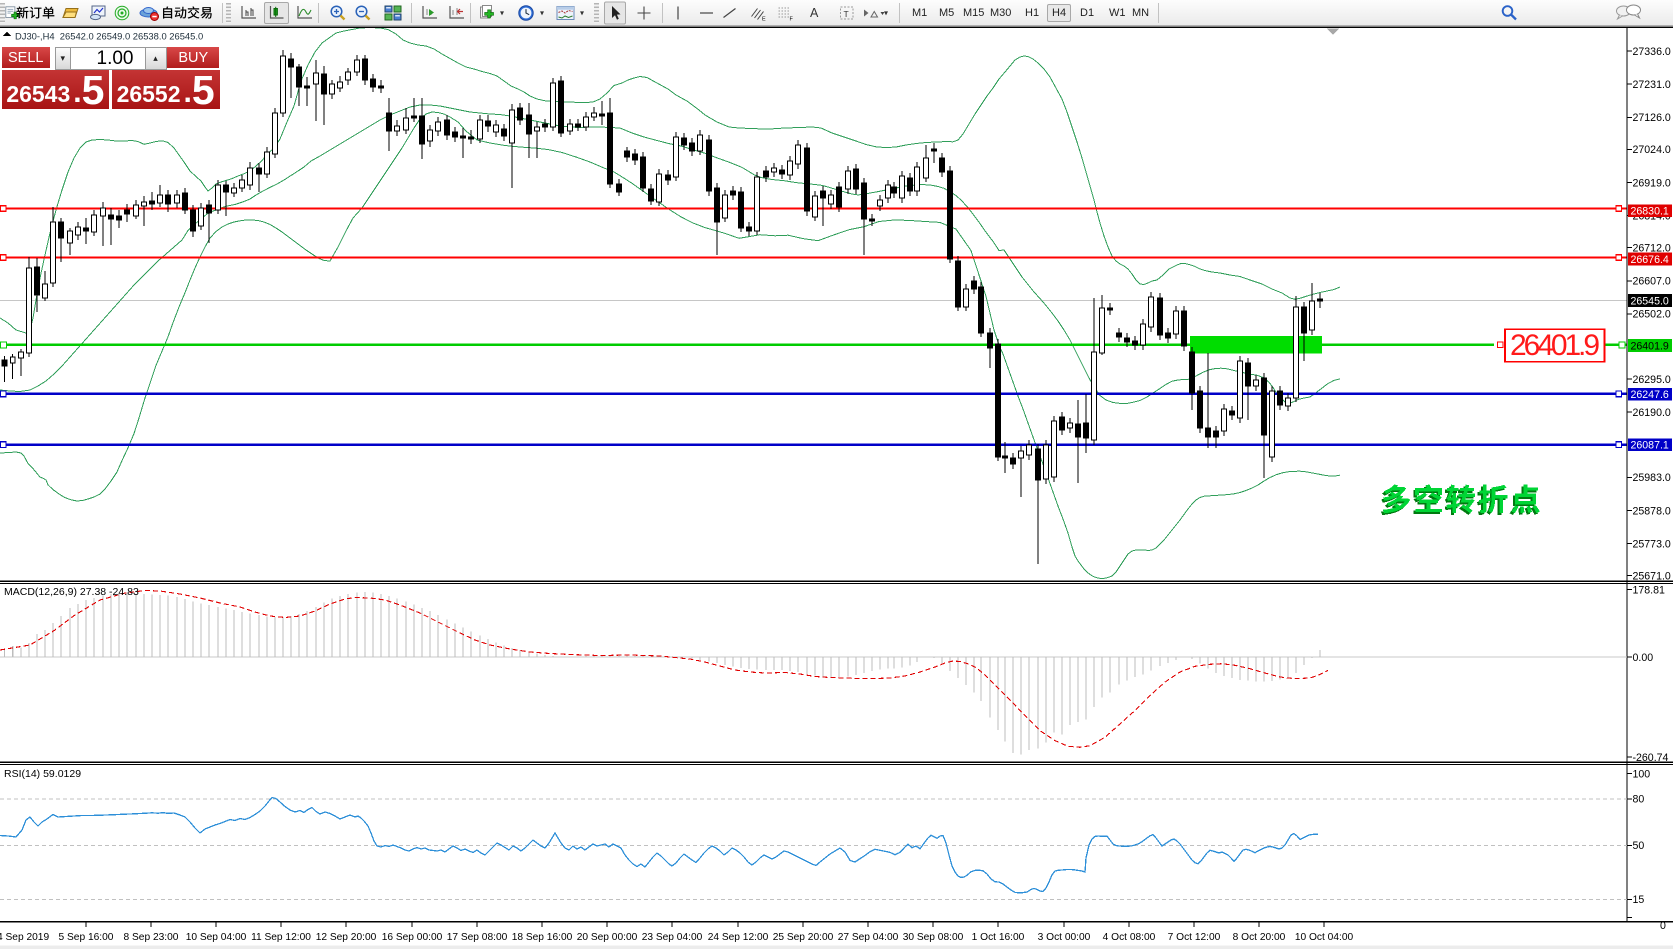  What do you see at coordinates (1129, 937) in the screenshot?
I see `svg-text: 4 Oct 08:00` at bounding box center [1129, 937].